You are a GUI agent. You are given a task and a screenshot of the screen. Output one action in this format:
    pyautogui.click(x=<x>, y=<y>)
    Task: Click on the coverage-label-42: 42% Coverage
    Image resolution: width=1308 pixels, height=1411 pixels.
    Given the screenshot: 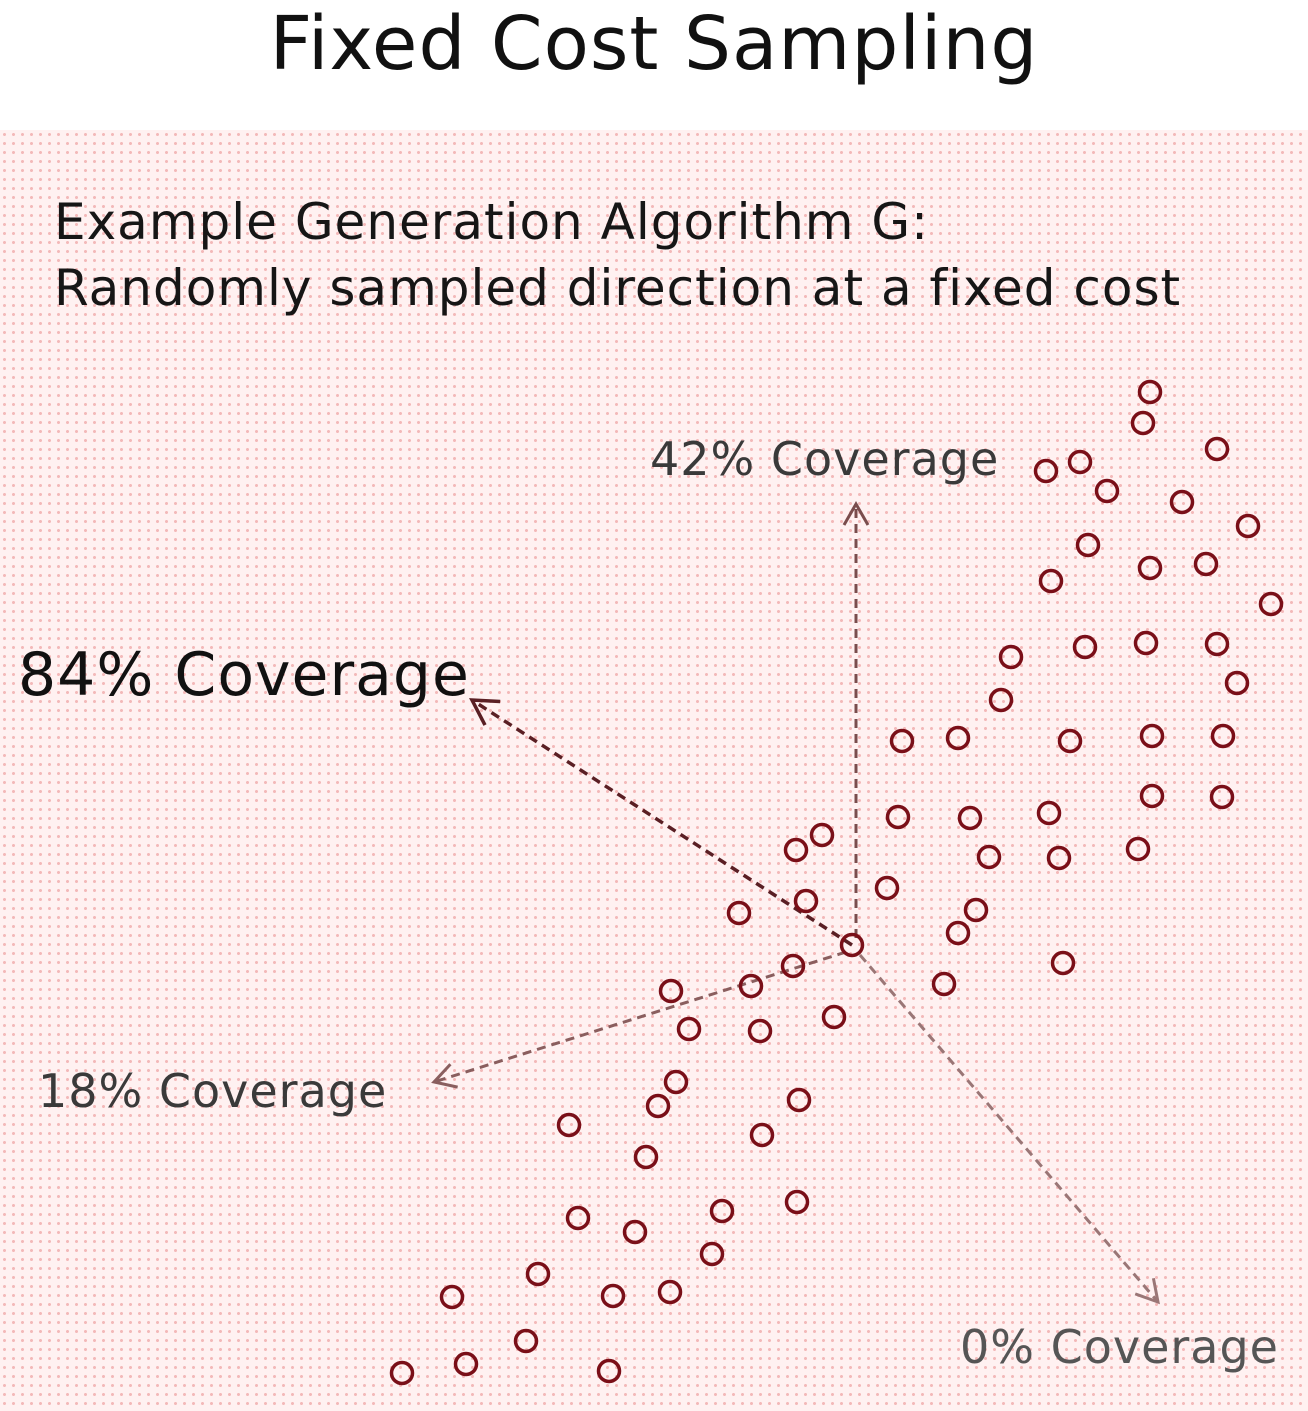 What is the action you would take?
    pyautogui.click(x=825, y=459)
    